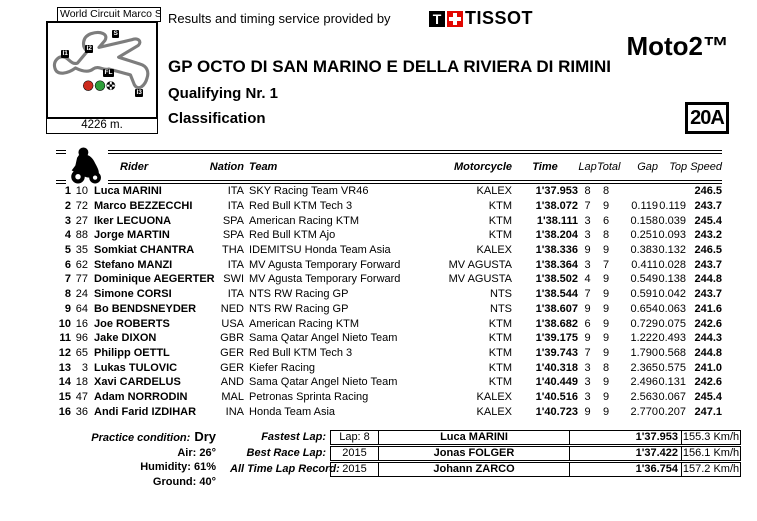 This screenshot has height=521, width=757. What do you see at coordinates (81, 308) in the screenshot?
I see `cell-num: 64` at bounding box center [81, 308].